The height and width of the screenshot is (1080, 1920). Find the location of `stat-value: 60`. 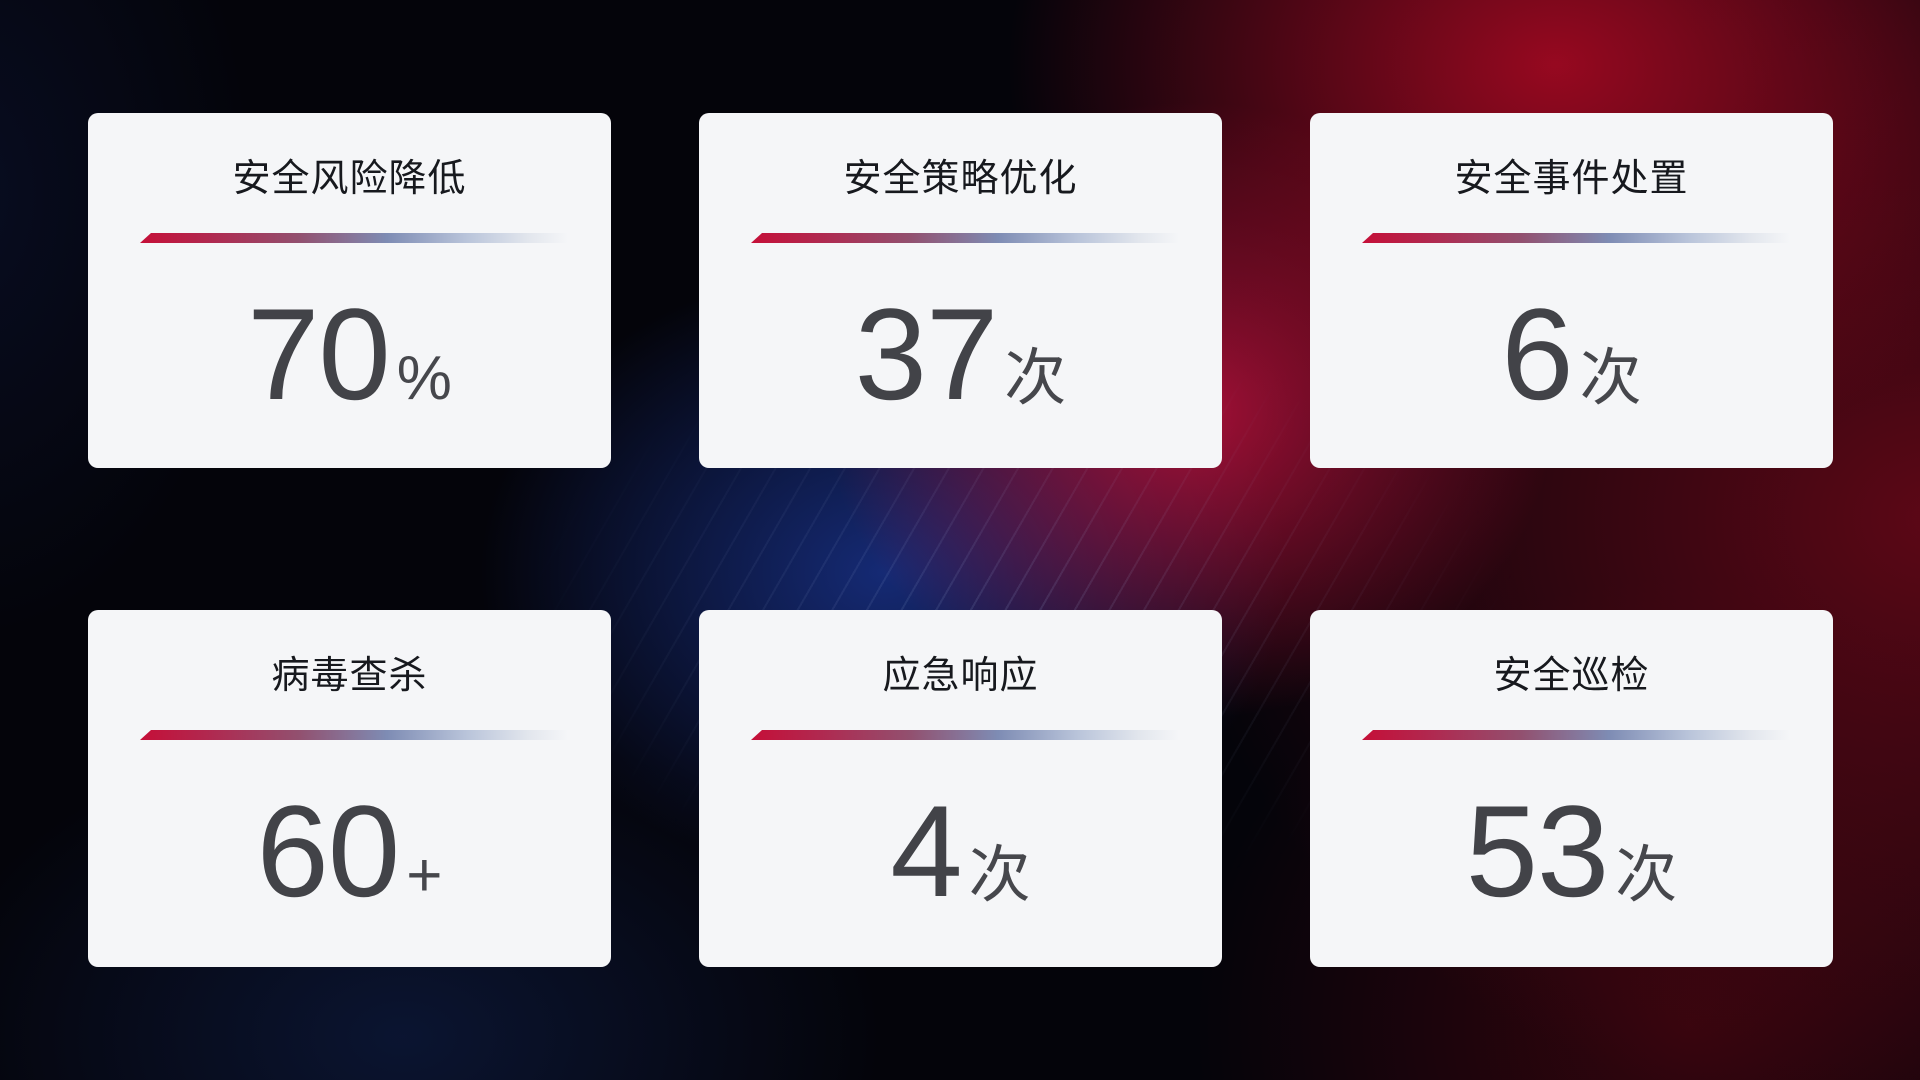

stat-value: 60 is located at coordinates (328, 851).